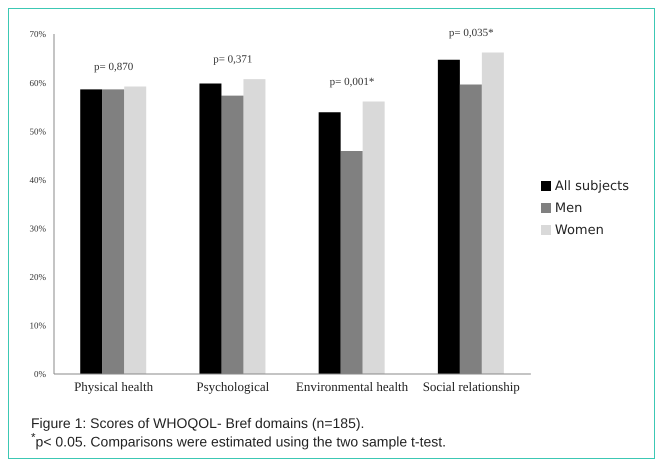  What do you see at coordinates (579, 230) in the screenshot?
I see `legend-label: Women` at bounding box center [579, 230].